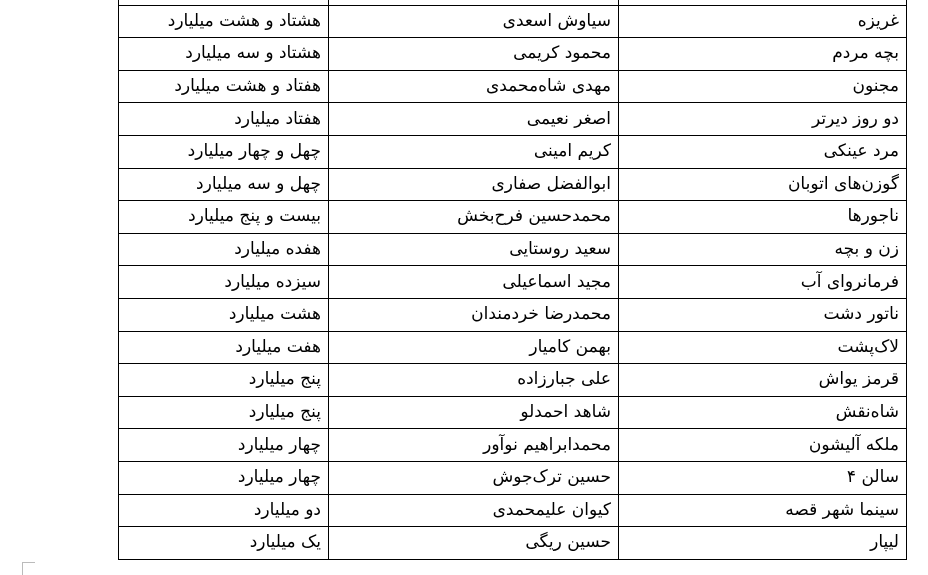 This screenshot has height=575, width=928. What do you see at coordinates (223, 119) in the screenshot?
I see `box-office-cell: هفتاد میلیارد` at bounding box center [223, 119].